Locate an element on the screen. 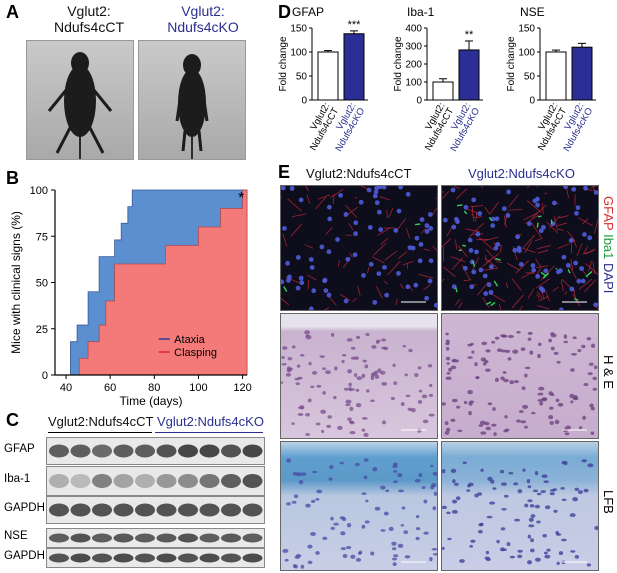 This screenshot has width=617, height=573. y-tick-label: 50 is located at coordinates (530, 77).